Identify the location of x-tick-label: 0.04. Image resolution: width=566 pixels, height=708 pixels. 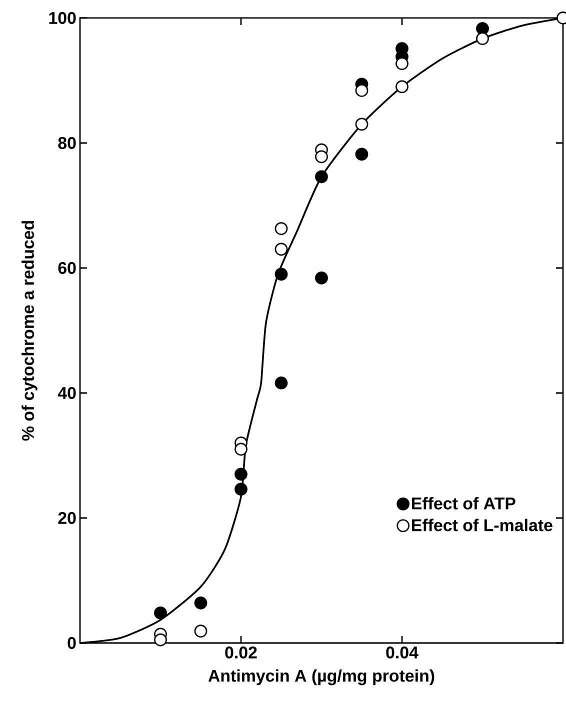
(402, 652).